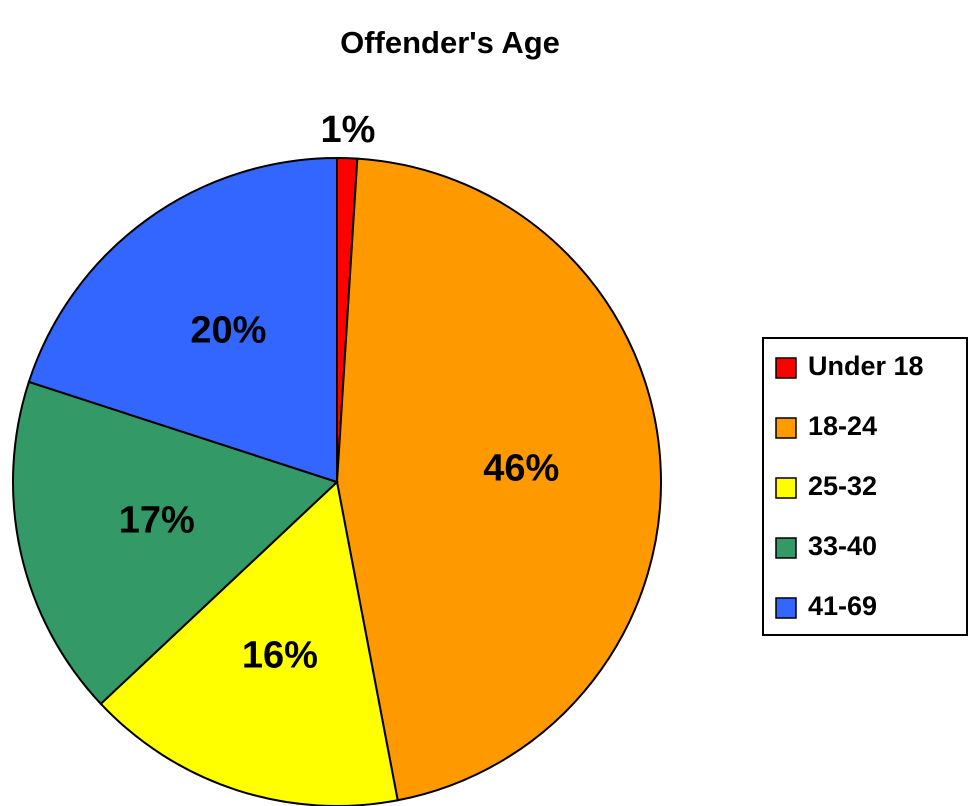 The height and width of the screenshot is (806, 969). What do you see at coordinates (521, 468) in the screenshot?
I see `data-label: 46%` at bounding box center [521, 468].